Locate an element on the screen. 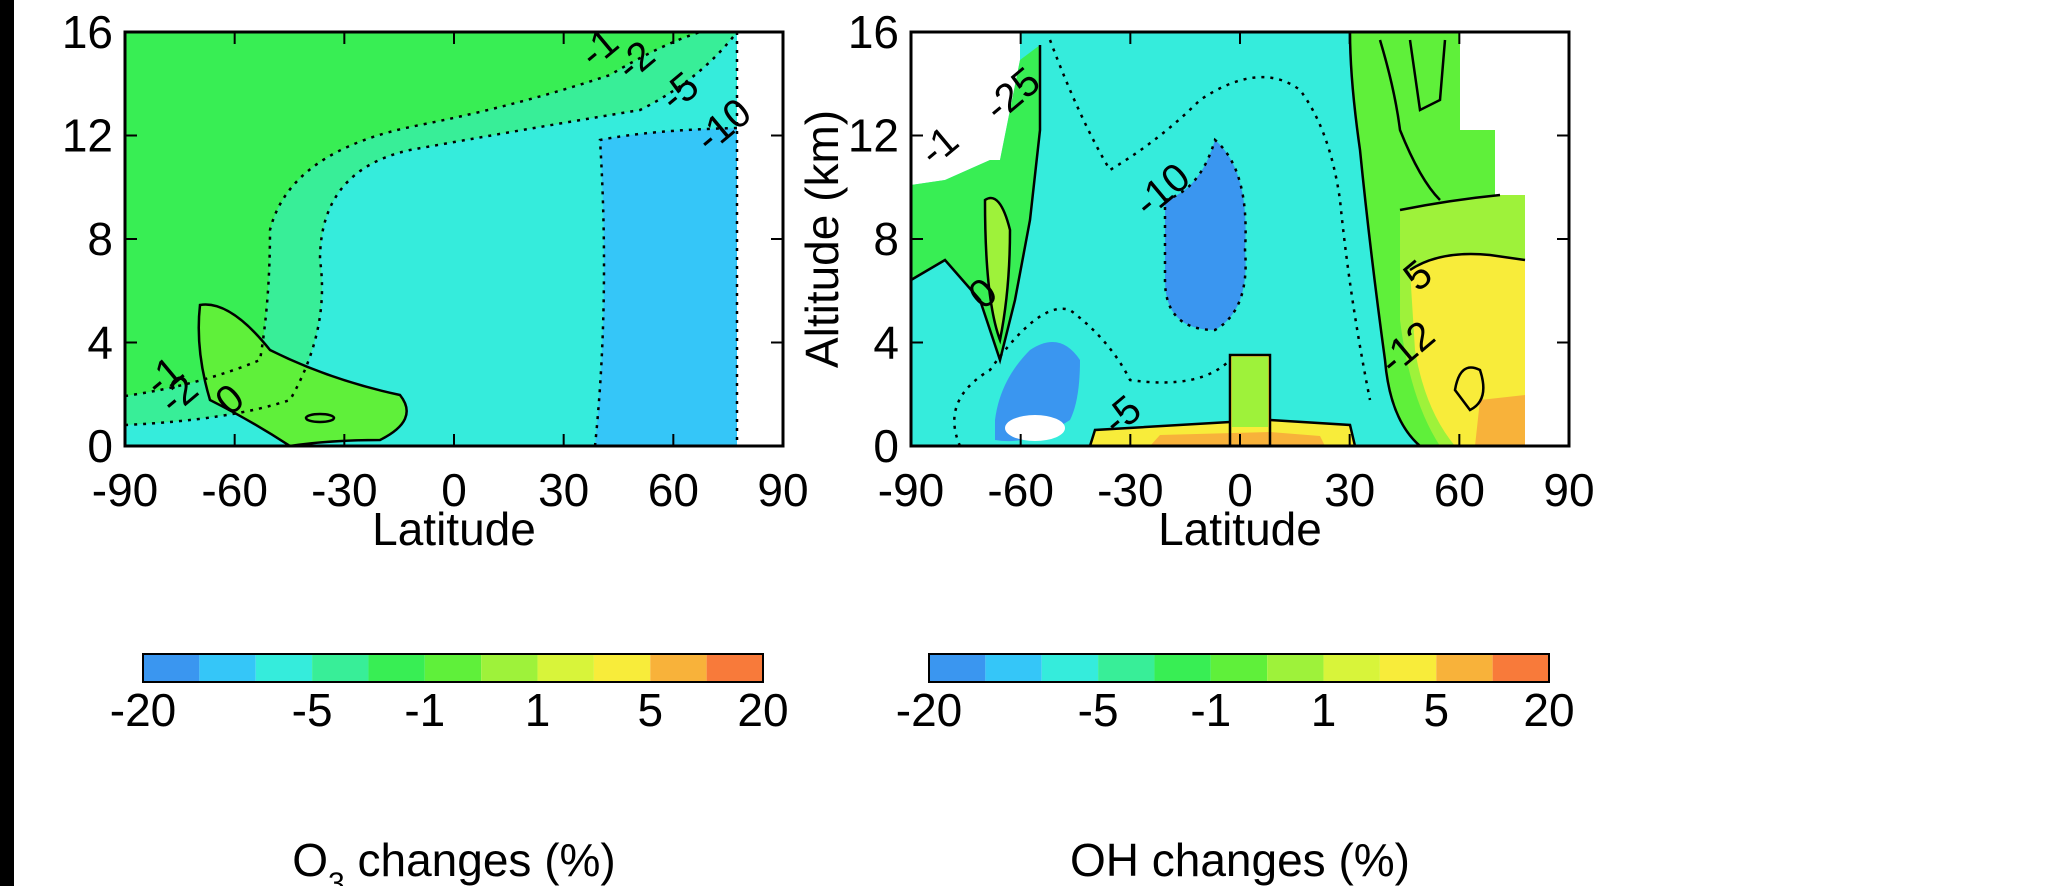 This screenshot has height=886, width=2056. oh-contour-fill is located at coordinates (1240, 239).